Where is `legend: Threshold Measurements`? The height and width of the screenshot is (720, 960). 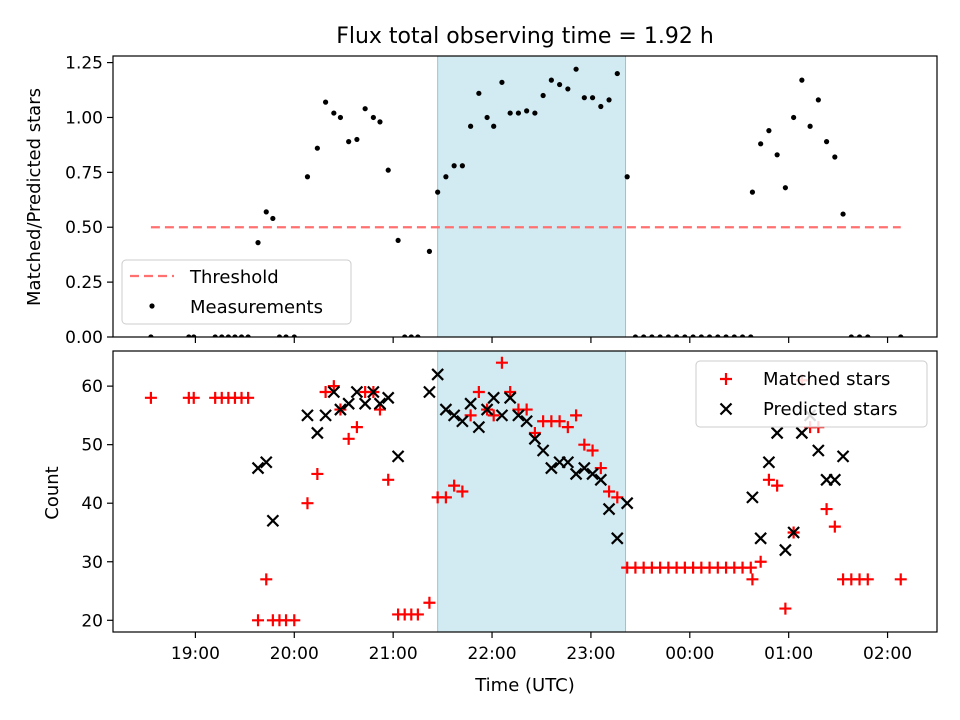
legend: Threshold Measurements is located at coordinates (236, 292).